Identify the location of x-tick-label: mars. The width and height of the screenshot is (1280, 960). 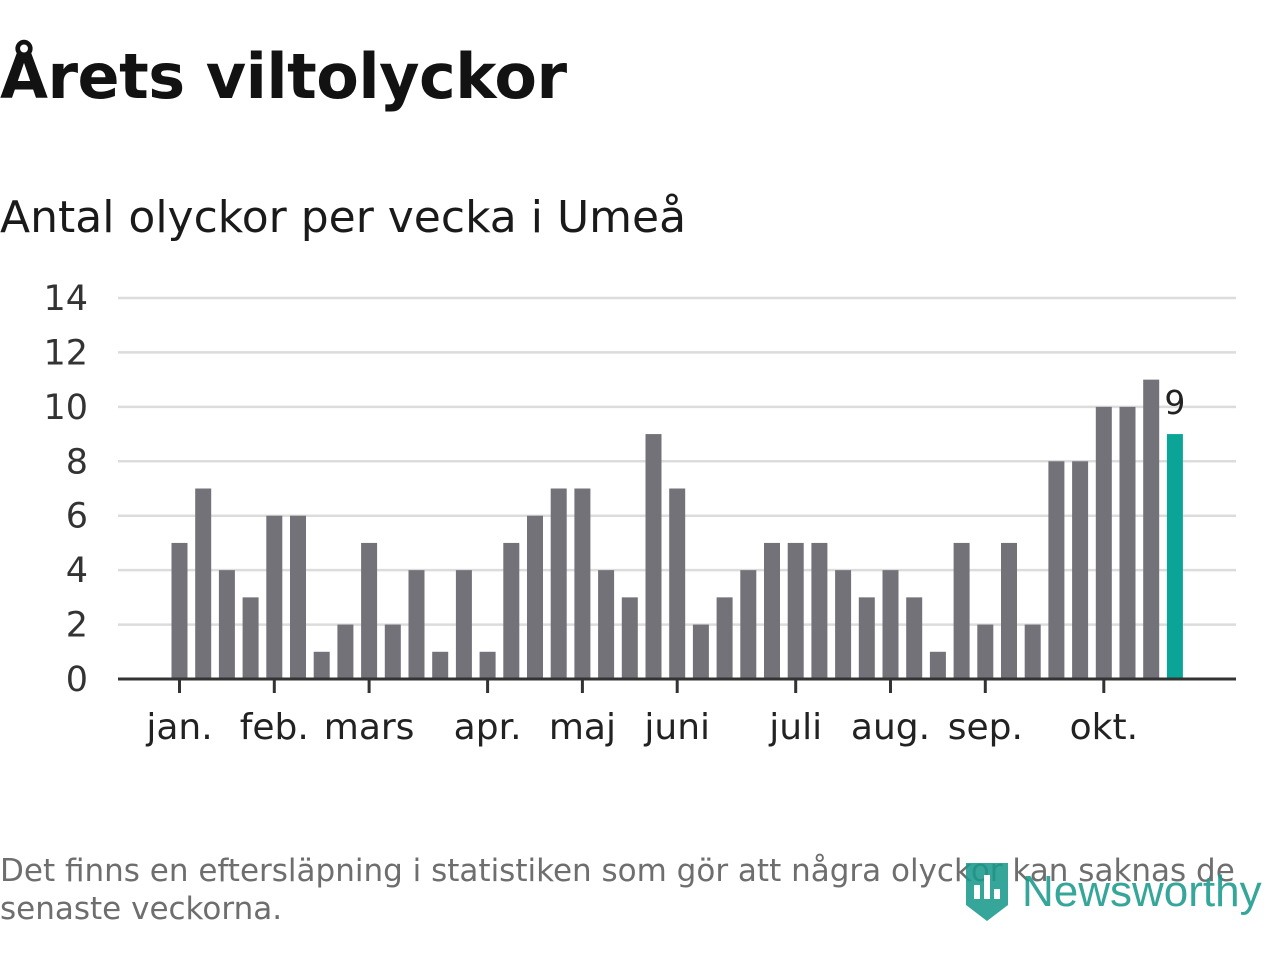
(369, 727).